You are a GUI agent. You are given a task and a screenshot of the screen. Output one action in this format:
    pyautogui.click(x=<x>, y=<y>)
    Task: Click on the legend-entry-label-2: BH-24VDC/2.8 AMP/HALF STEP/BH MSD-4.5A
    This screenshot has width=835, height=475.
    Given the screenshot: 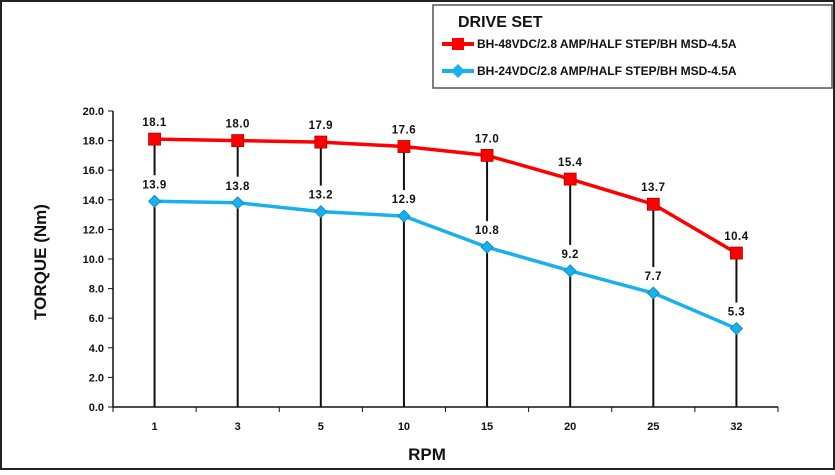 What is the action you would take?
    pyautogui.click(x=607, y=71)
    